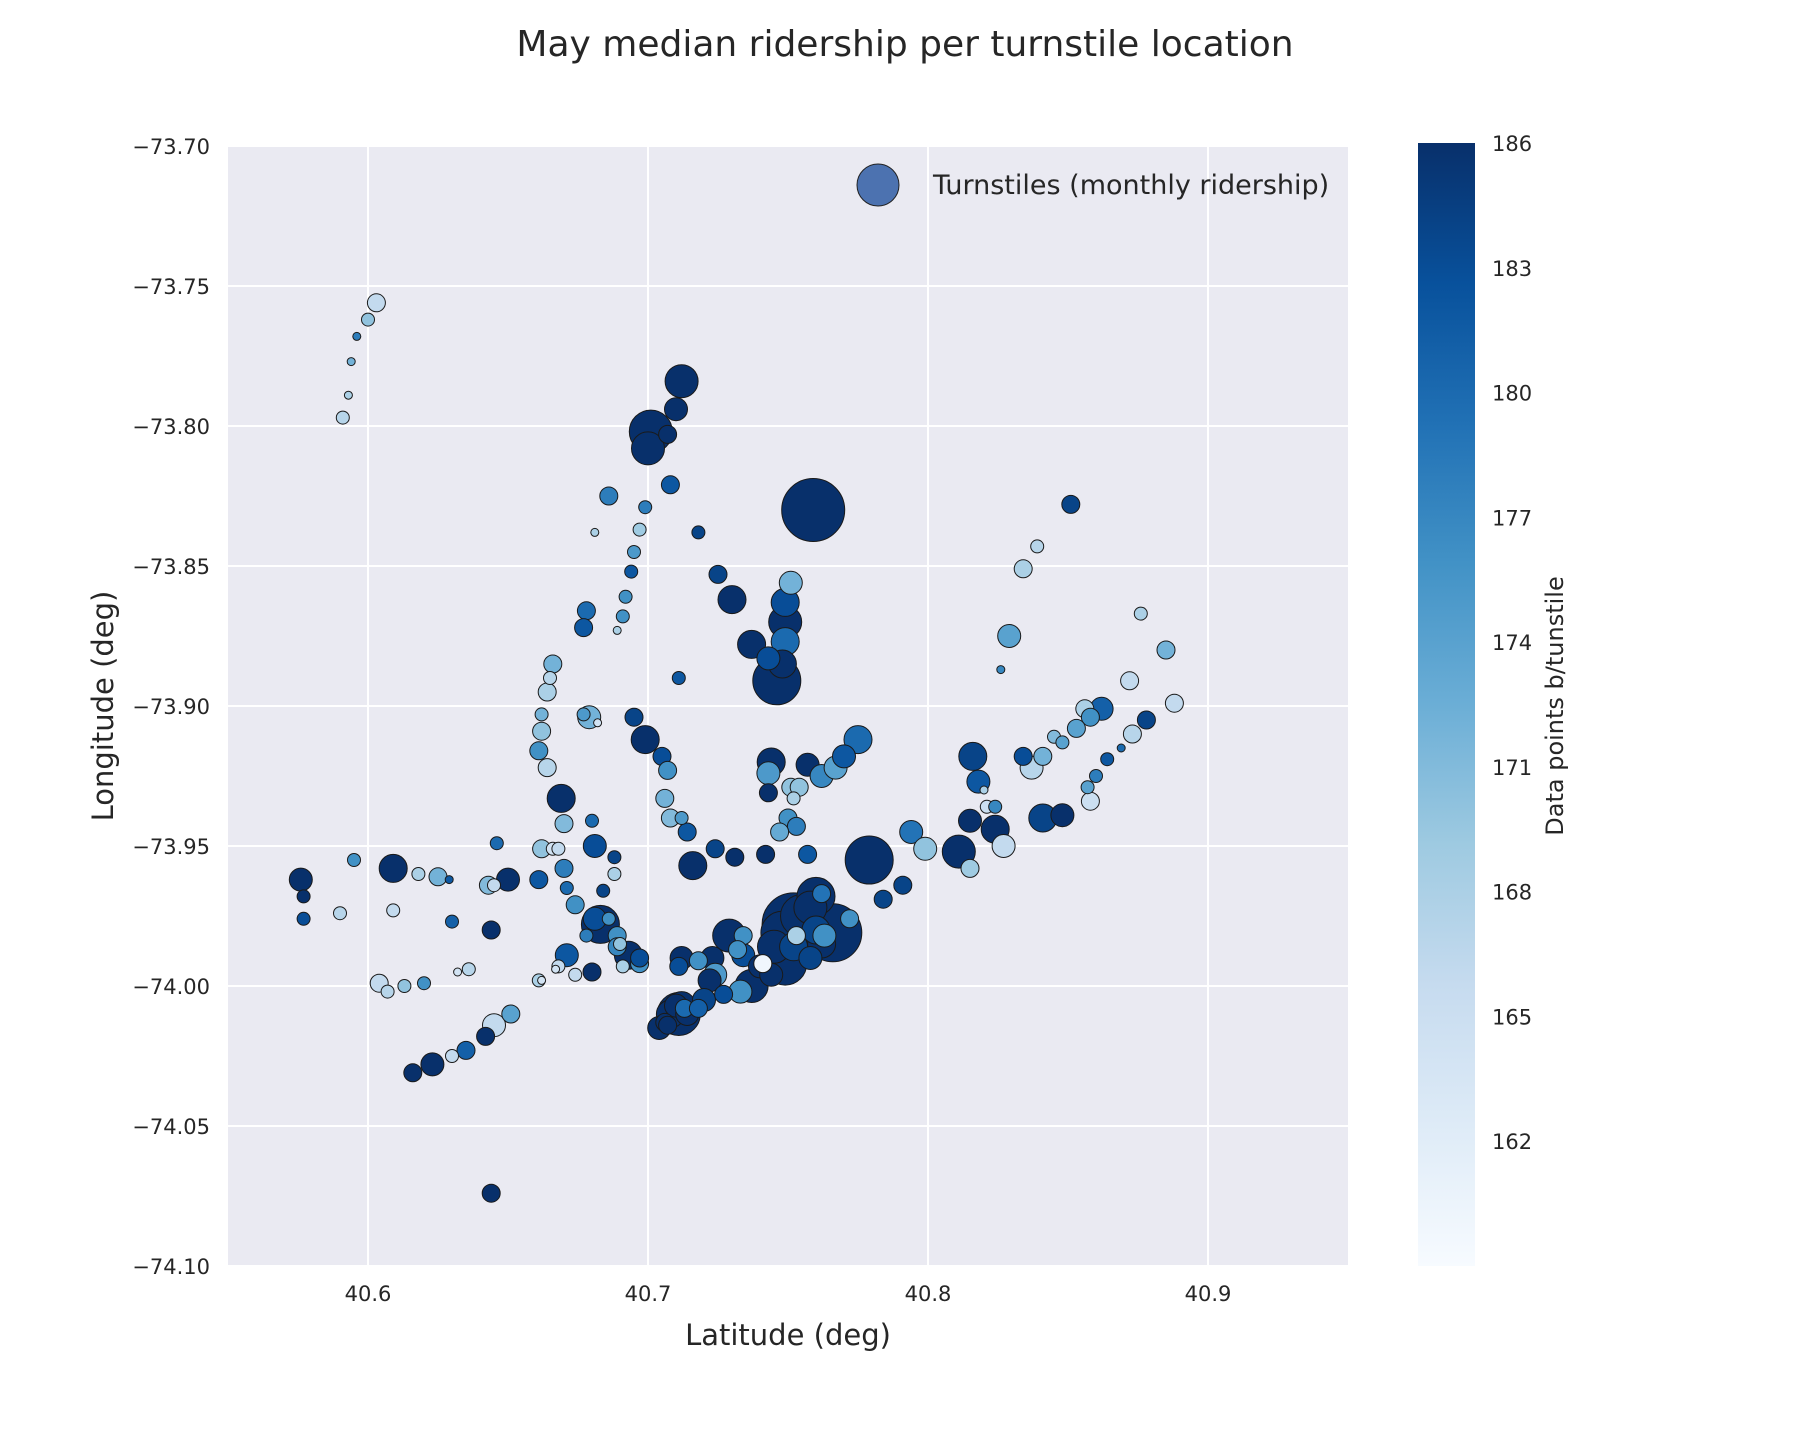  What do you see at coordinates (1512, 768) in the screenshot?
I see `colorbar-tick-label: 171` at bounding box center [1512, 768].